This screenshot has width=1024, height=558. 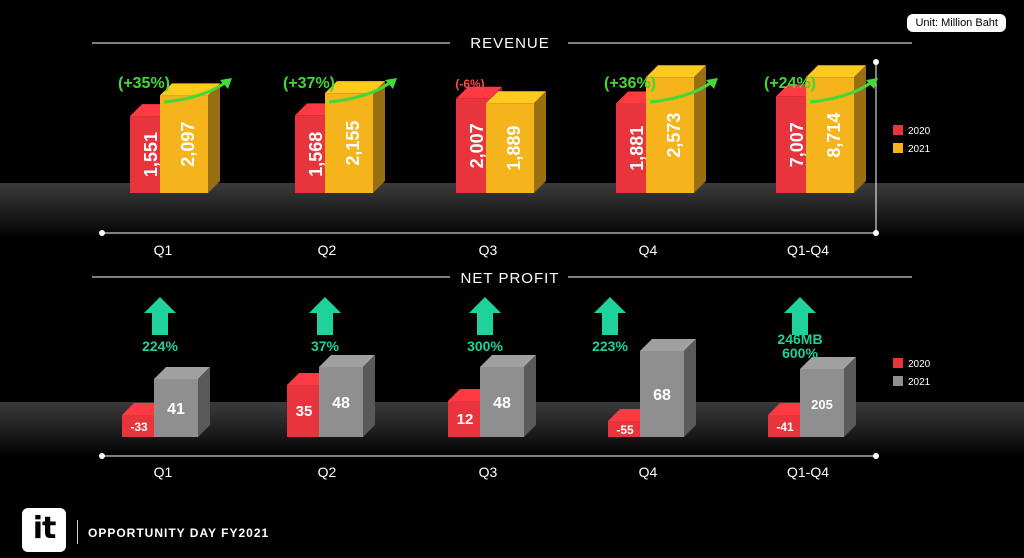 What do you see at coordinates (144, 83) in the screenshot?
I see `revenue-growth-label-Q1: (+35%)` at bounding box center [144, 83].